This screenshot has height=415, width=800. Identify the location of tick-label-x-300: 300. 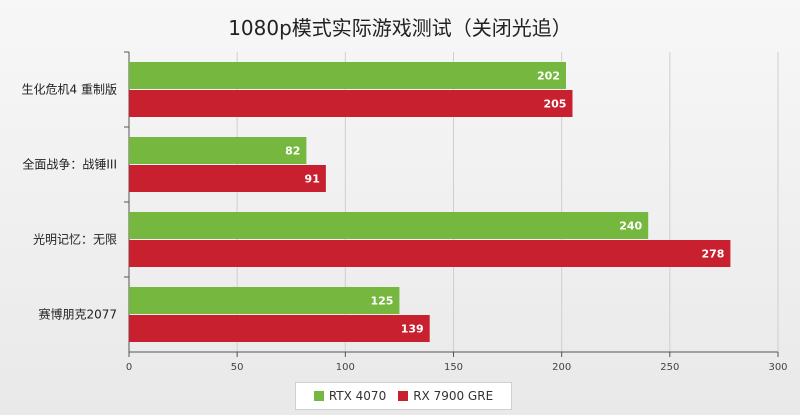
(777, 367).